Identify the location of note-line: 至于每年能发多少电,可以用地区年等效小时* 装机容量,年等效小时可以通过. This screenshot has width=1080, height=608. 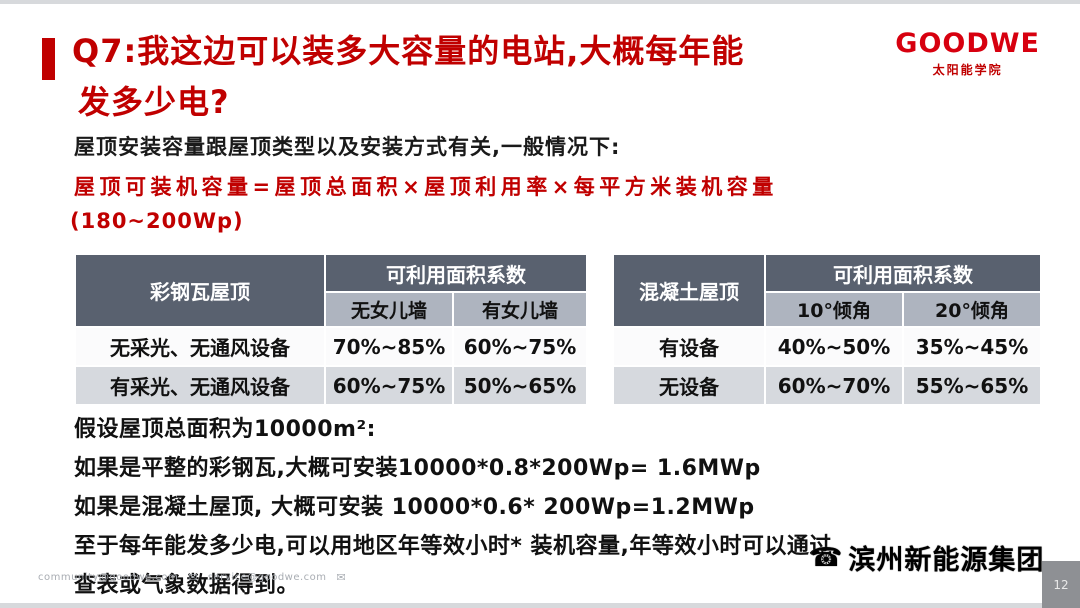
(453, 546).